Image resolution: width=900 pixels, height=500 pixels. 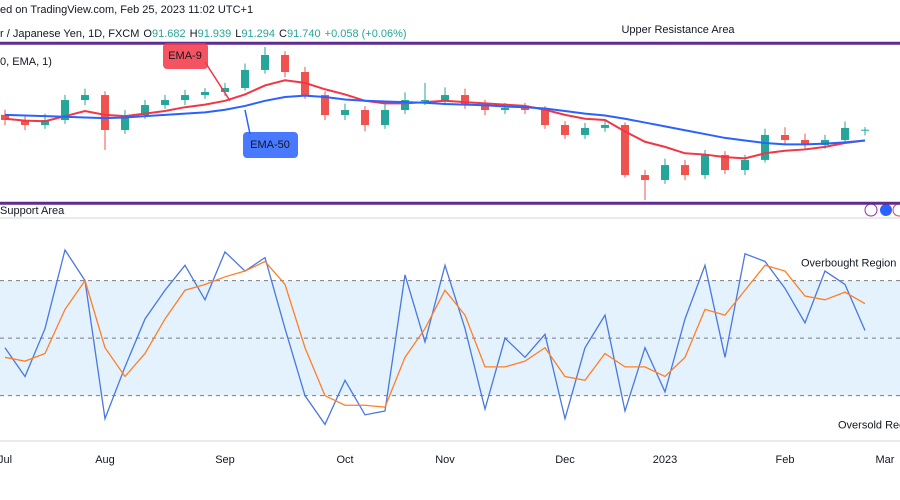 I want to click on level-label: Overbought Region, so click(x=848, y=264).